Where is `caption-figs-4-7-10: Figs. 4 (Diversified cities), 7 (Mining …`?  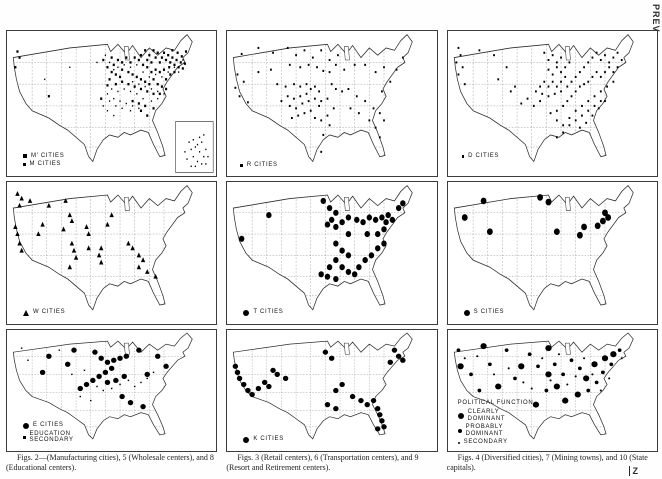 caption-figs-4-7-10: Figs. 4 (Diversified cities), 7 (Mining … is located at coordinates (547, 463).